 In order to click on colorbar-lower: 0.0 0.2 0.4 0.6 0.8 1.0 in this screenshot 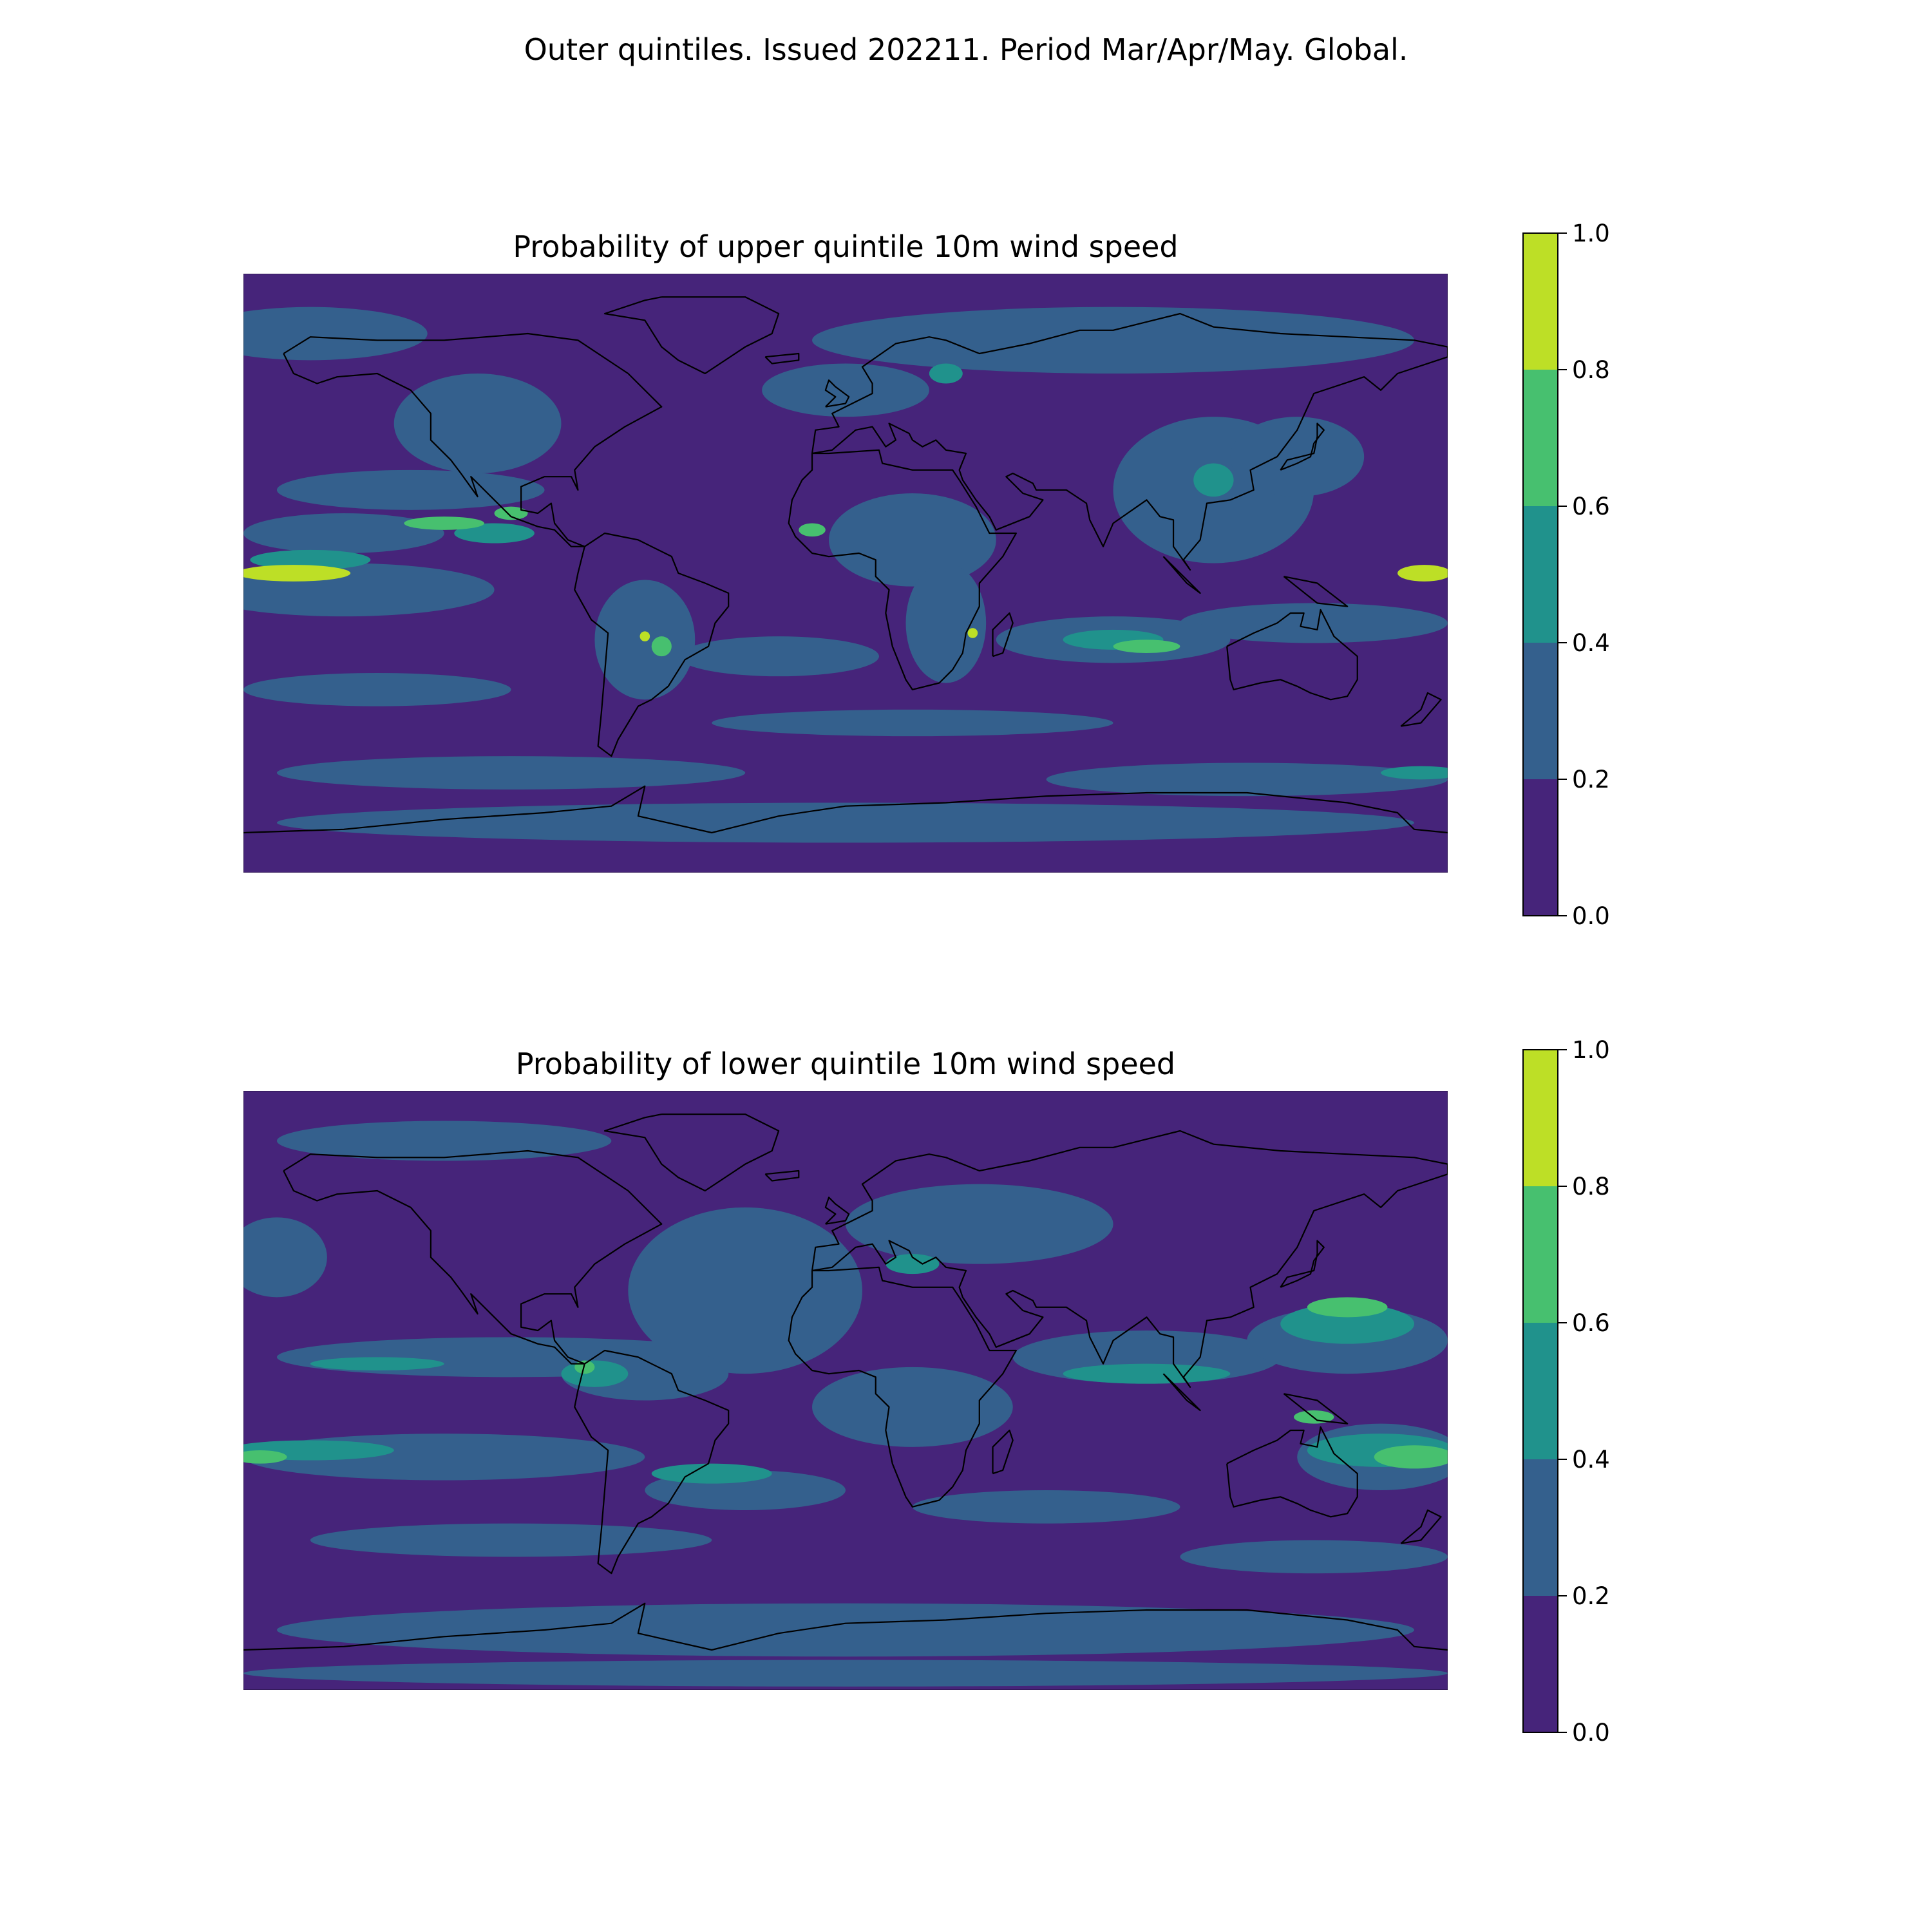, I will do `click(1566, 1391)`.